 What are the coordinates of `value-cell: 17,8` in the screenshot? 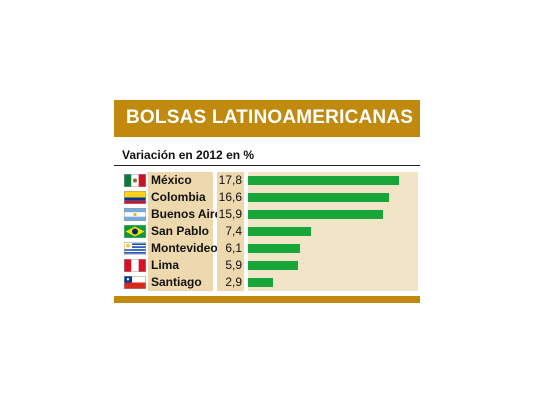 It's located at (230, 180).